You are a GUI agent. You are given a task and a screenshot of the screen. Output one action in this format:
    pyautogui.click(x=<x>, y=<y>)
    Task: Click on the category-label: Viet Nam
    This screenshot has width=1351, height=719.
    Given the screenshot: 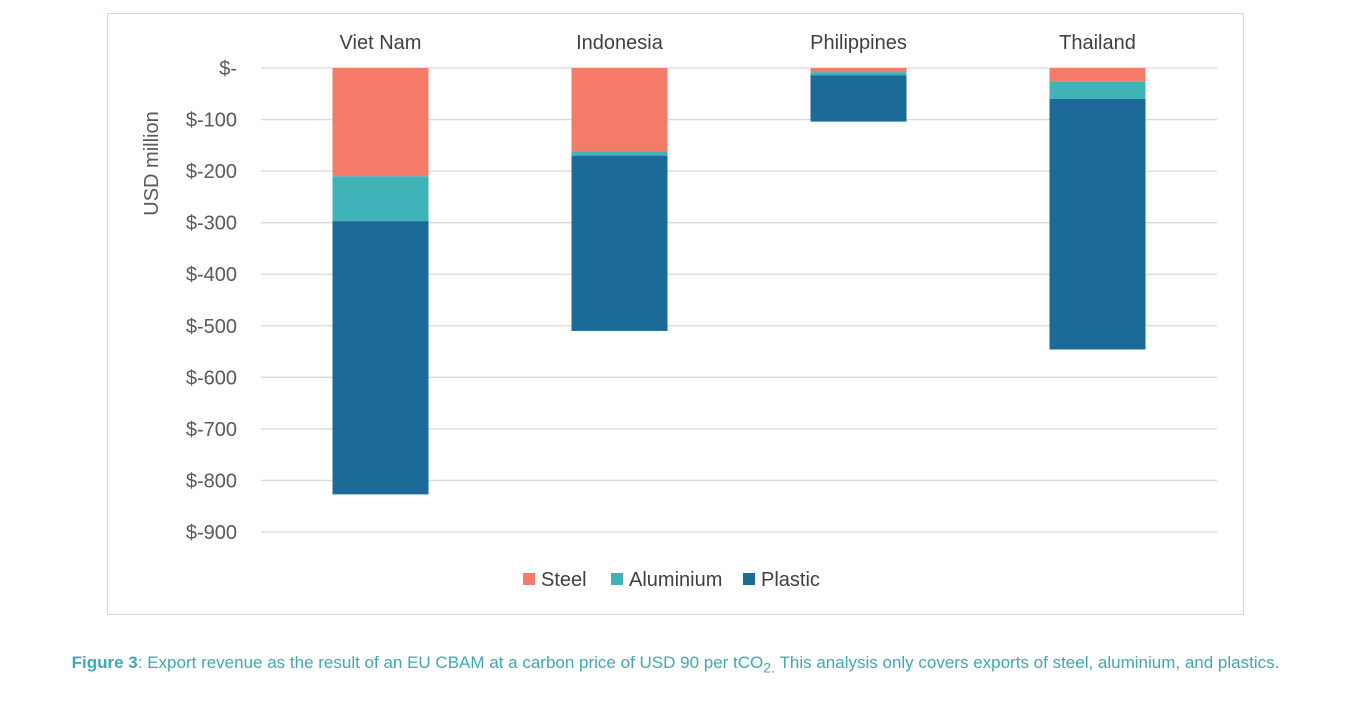 What is the action you would take?
    pyautogui.click(x=381, y=43)
    